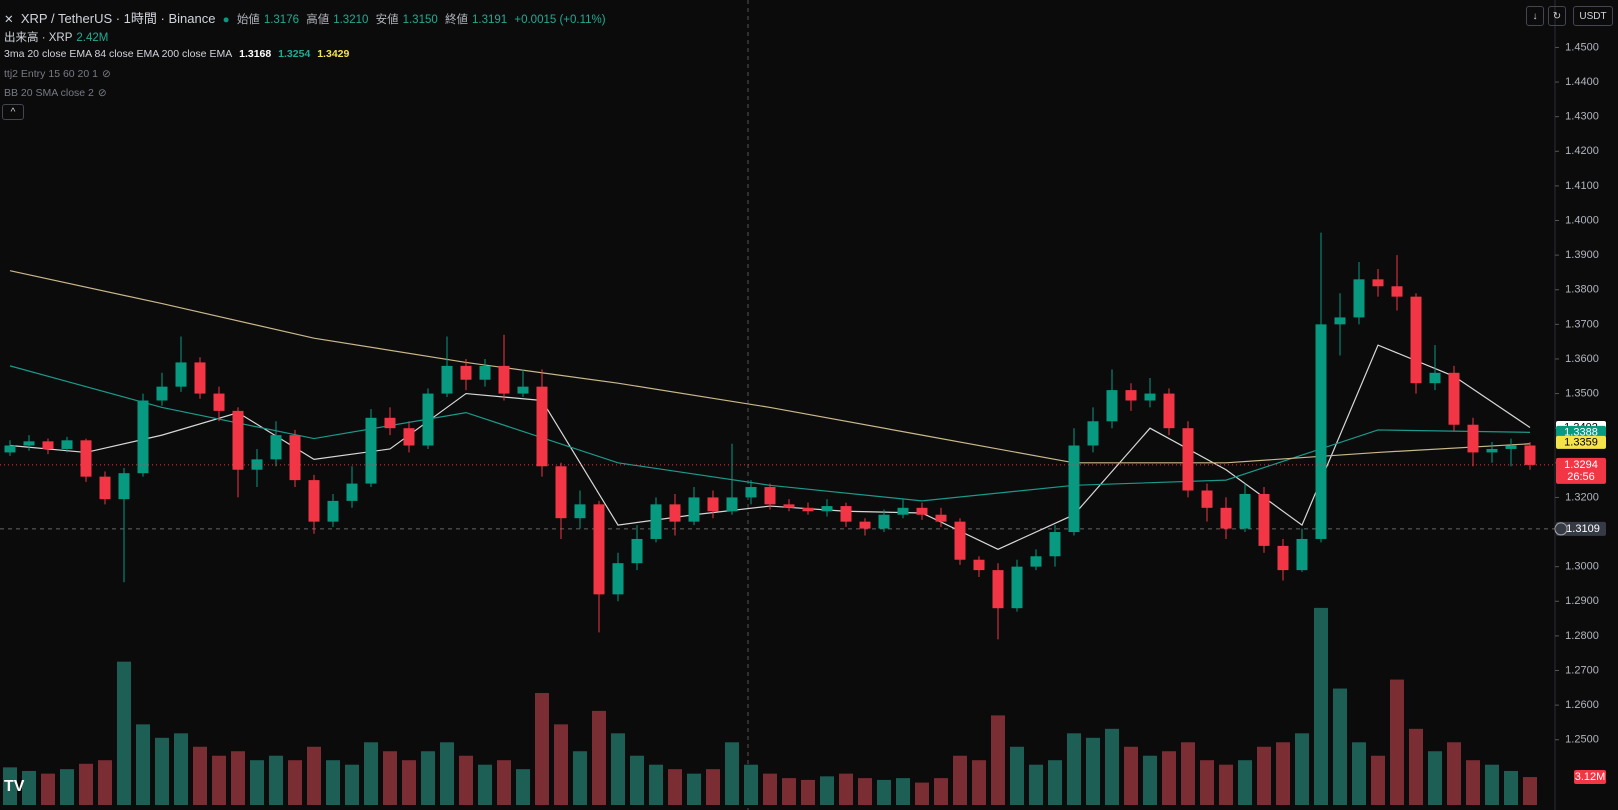 The width and height of the screenshot is (1618, 810). Describe the element at coordinates (1582, 47) in the screenshot. I see `y-tick-label: 1.4500` at that location.